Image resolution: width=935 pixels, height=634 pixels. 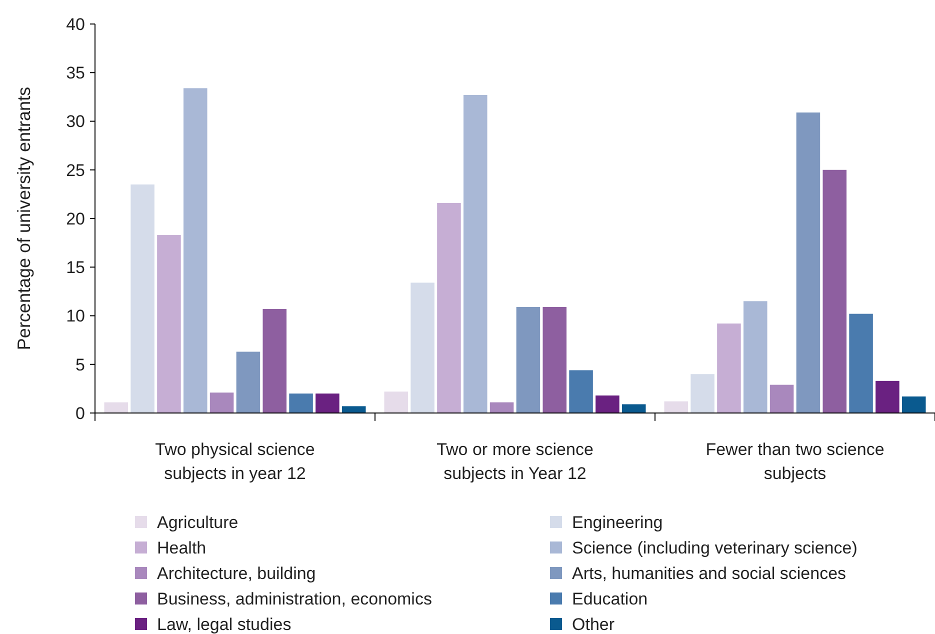 I want to click on legend-label: Science (including veterinary science), so click(x=715, y=548).